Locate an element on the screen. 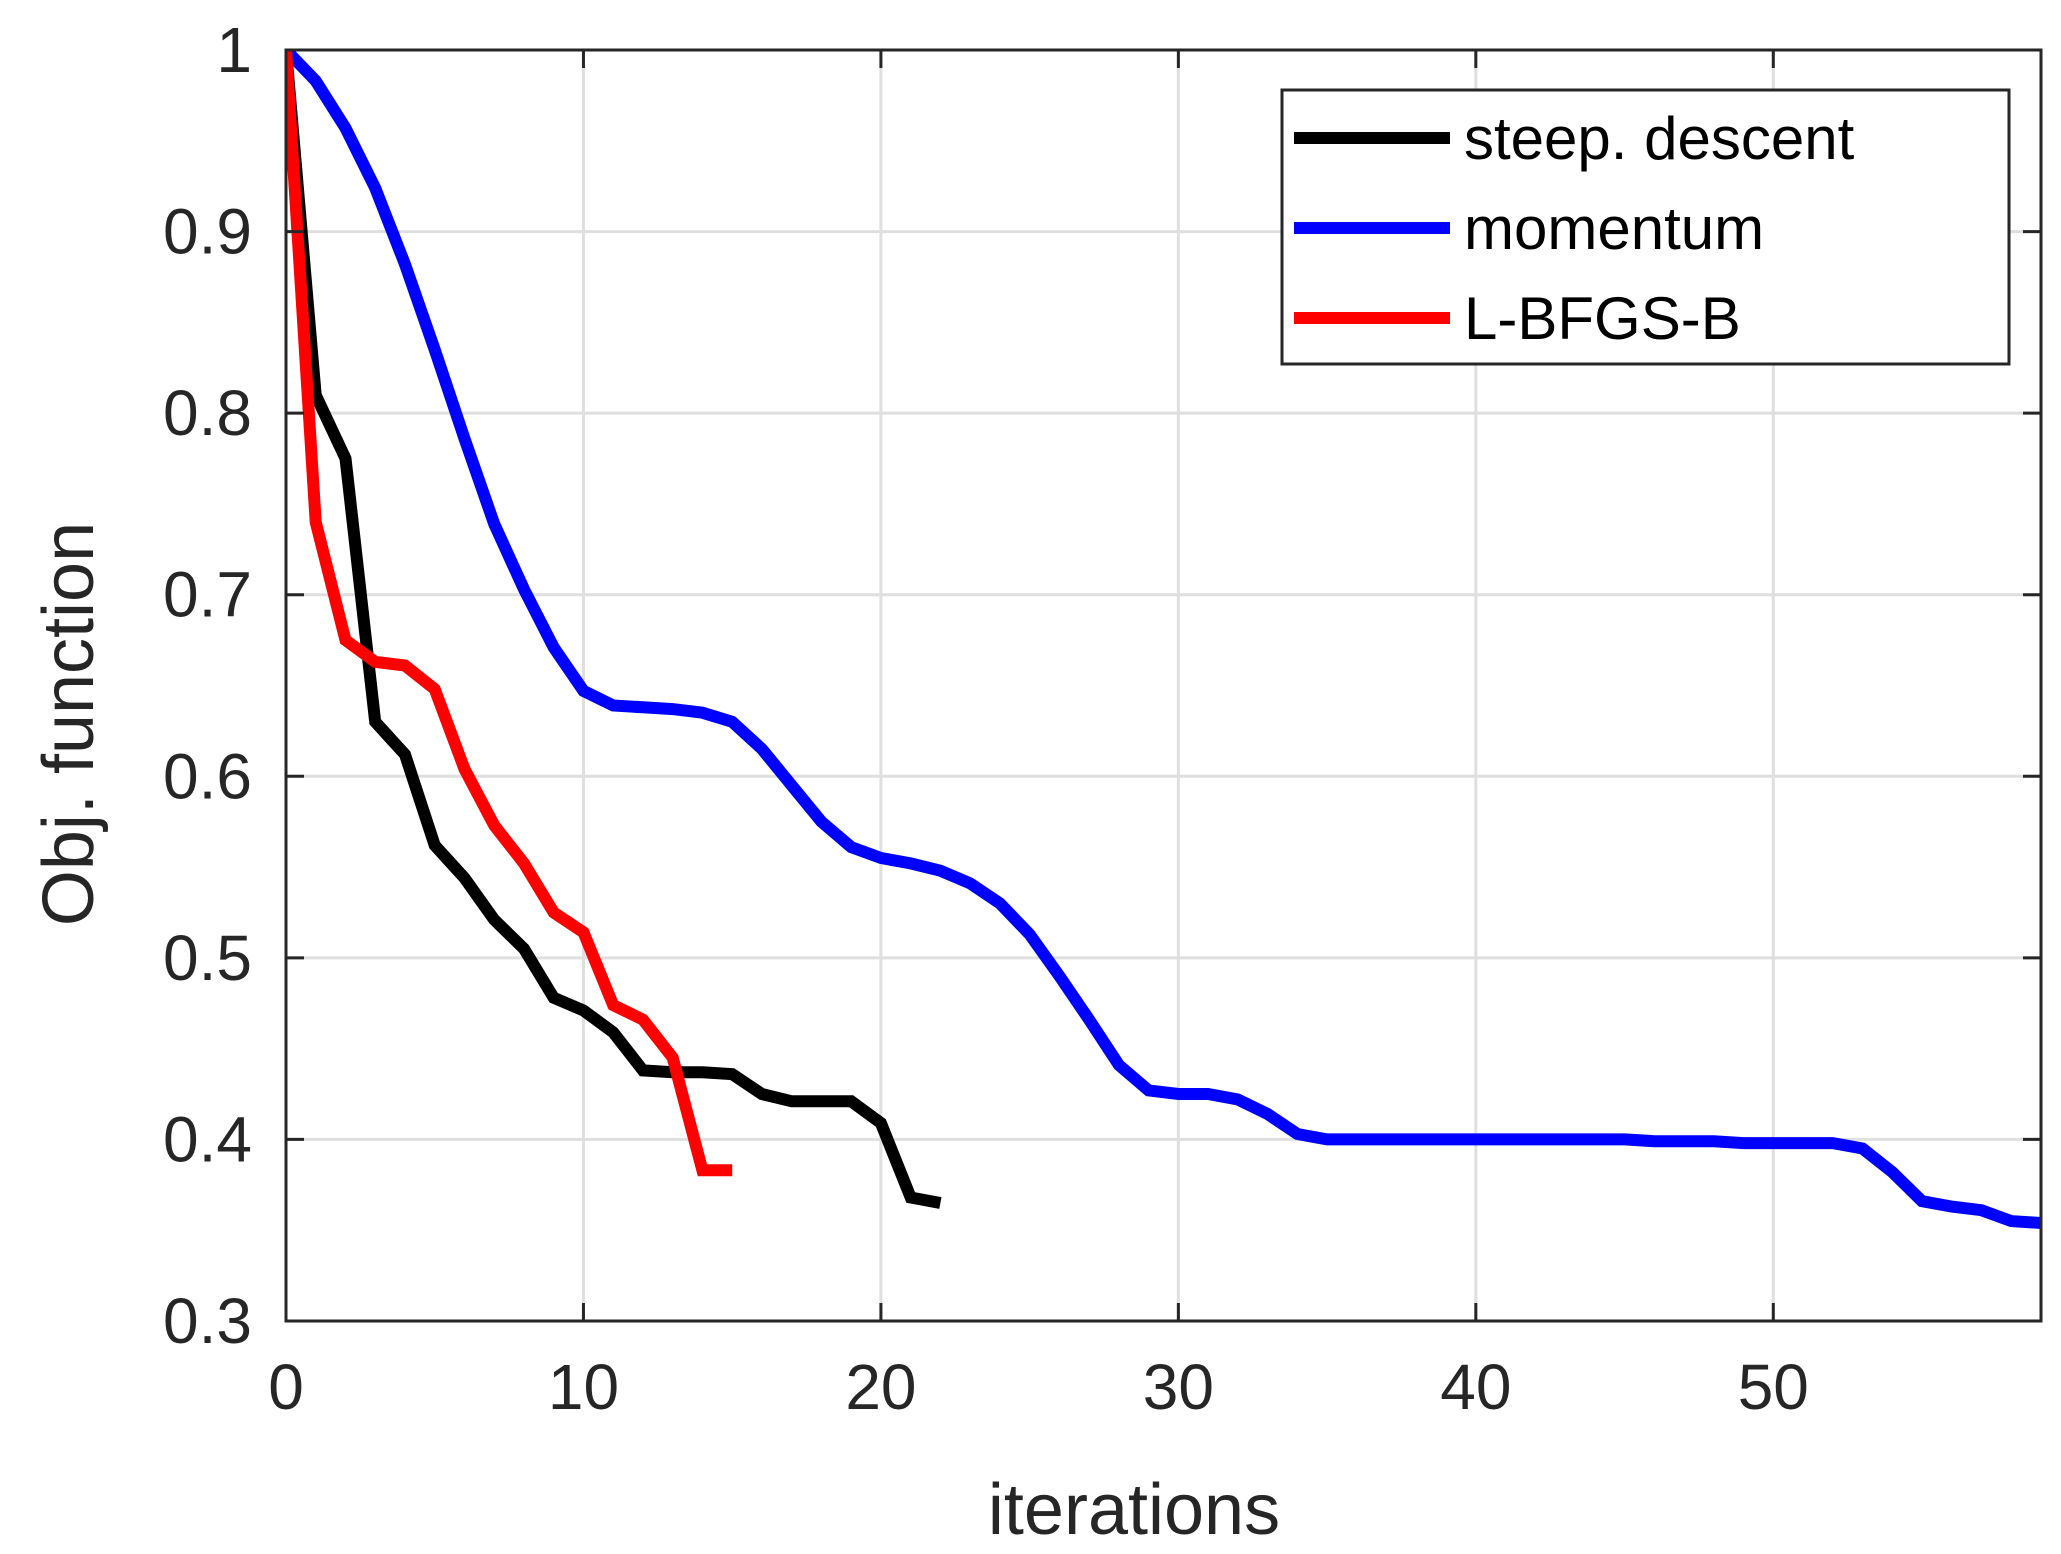 This screenshot has height=1554, width=2061. y-axis-label: Obj. function is located at coordinates (69, 724).